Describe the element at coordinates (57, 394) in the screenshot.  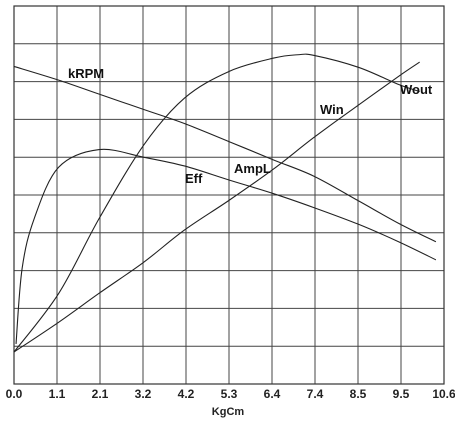
I see `x-tick-label: 1.1` at that location.